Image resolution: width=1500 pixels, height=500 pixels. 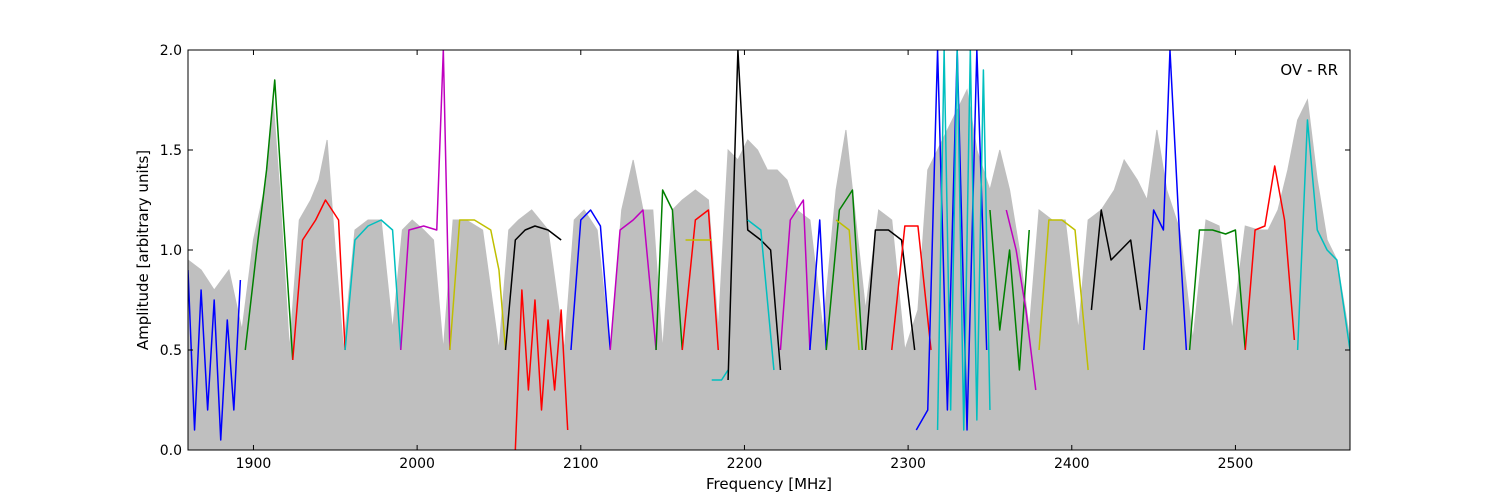 What do you see at coordinates (745, 464) in the screenshot?
I see `x-tick-label: 2200` at bounding box center [745, 464].